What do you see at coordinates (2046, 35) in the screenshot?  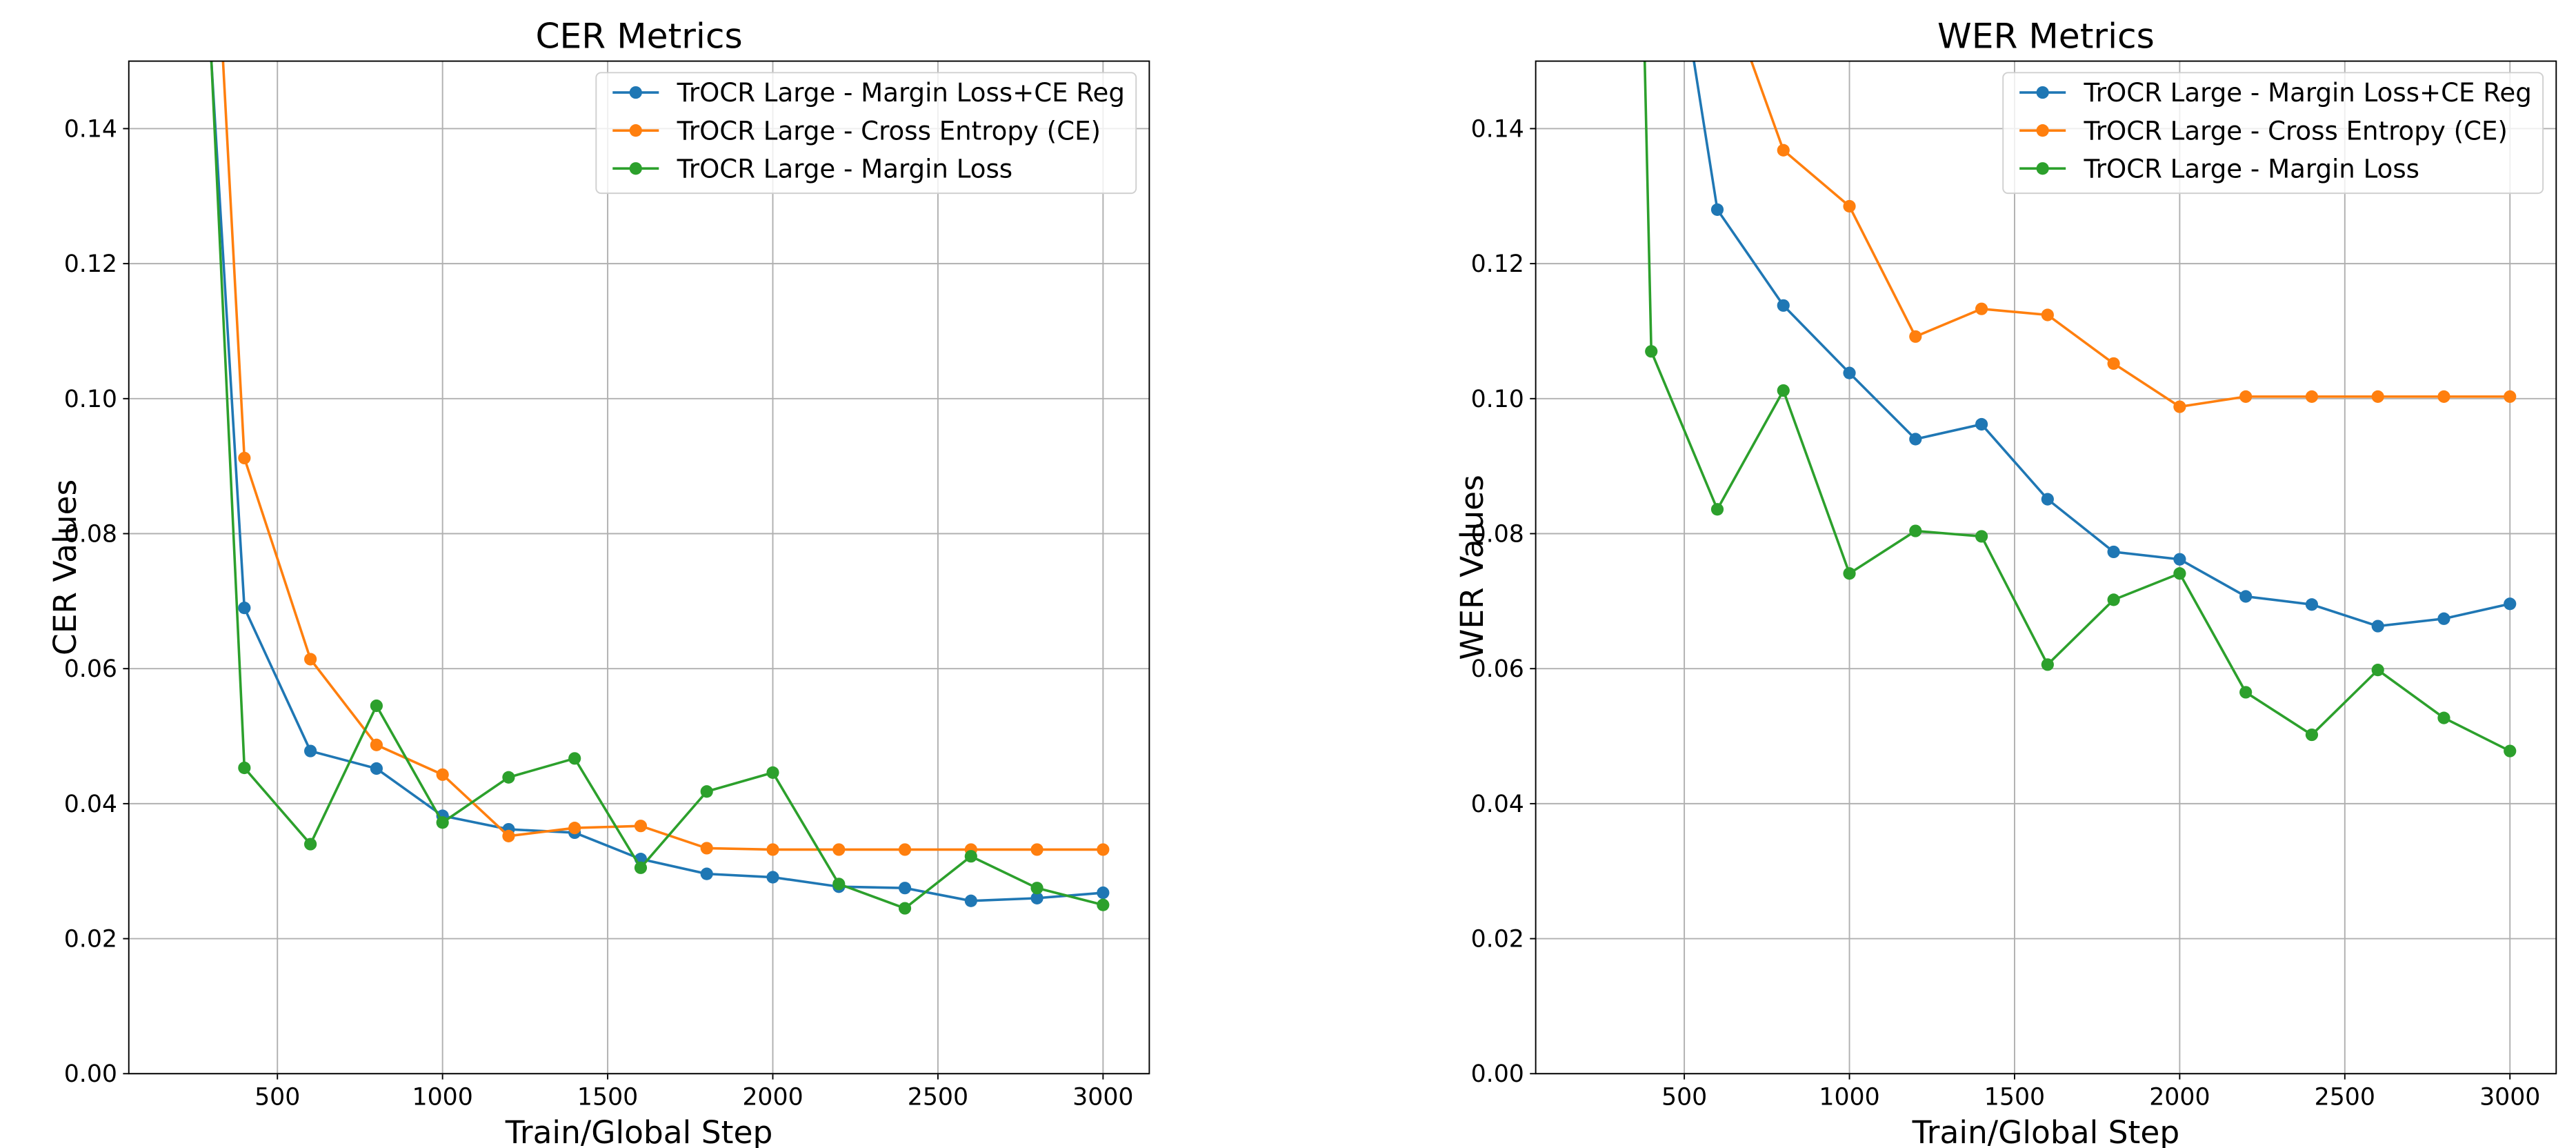 I see `chart-title: WER Metrics` at bounding box center [2046, 35].